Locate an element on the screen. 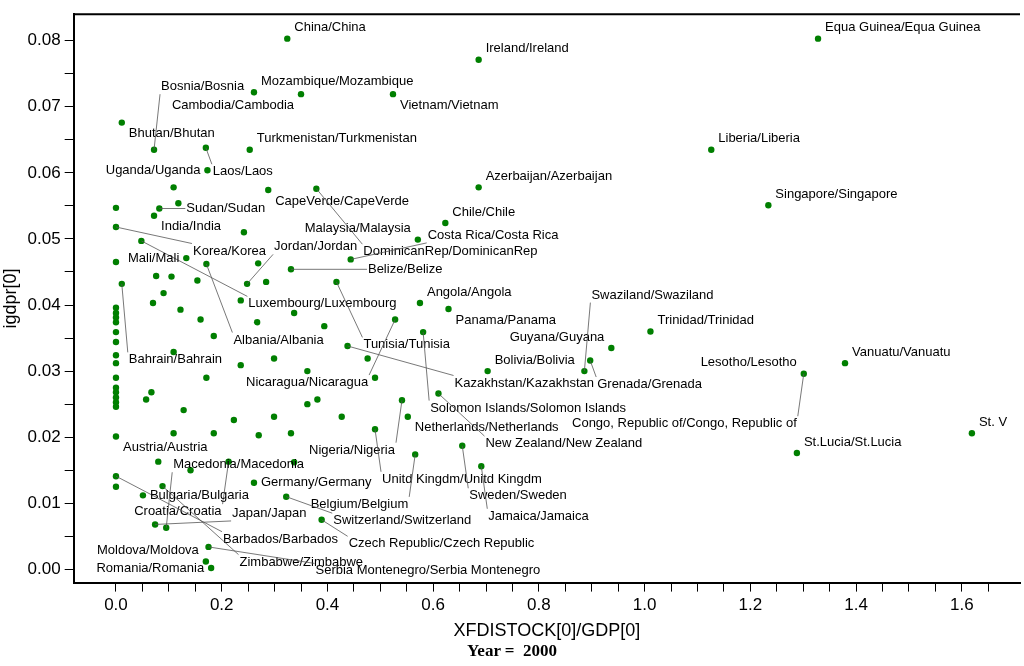 Image resolution: width=1024 pixels, height=666 pixels. annotation: Sweden/Sweden is located at coordinates (518, 495).